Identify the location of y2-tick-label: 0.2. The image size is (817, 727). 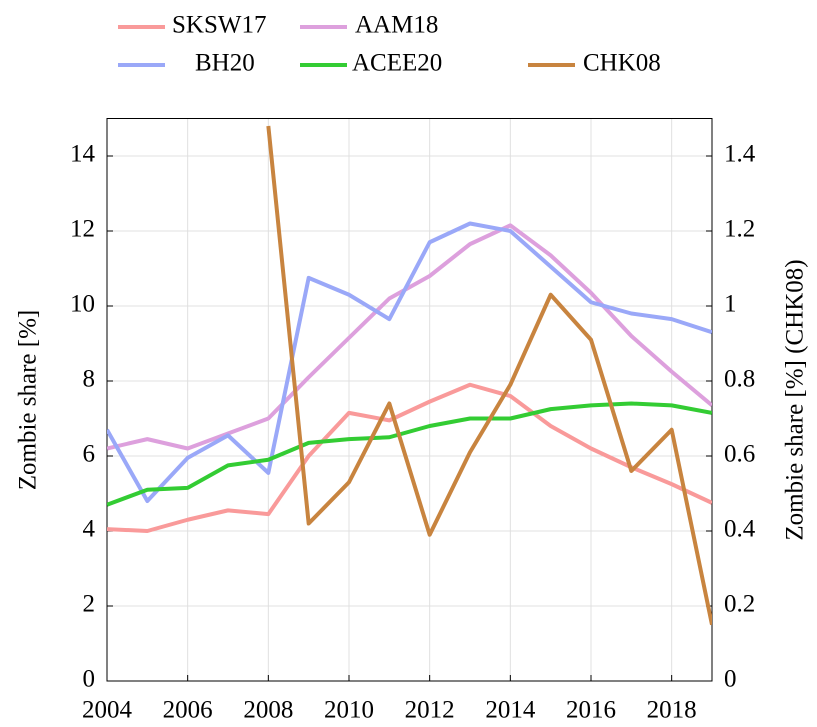
(739, 604).